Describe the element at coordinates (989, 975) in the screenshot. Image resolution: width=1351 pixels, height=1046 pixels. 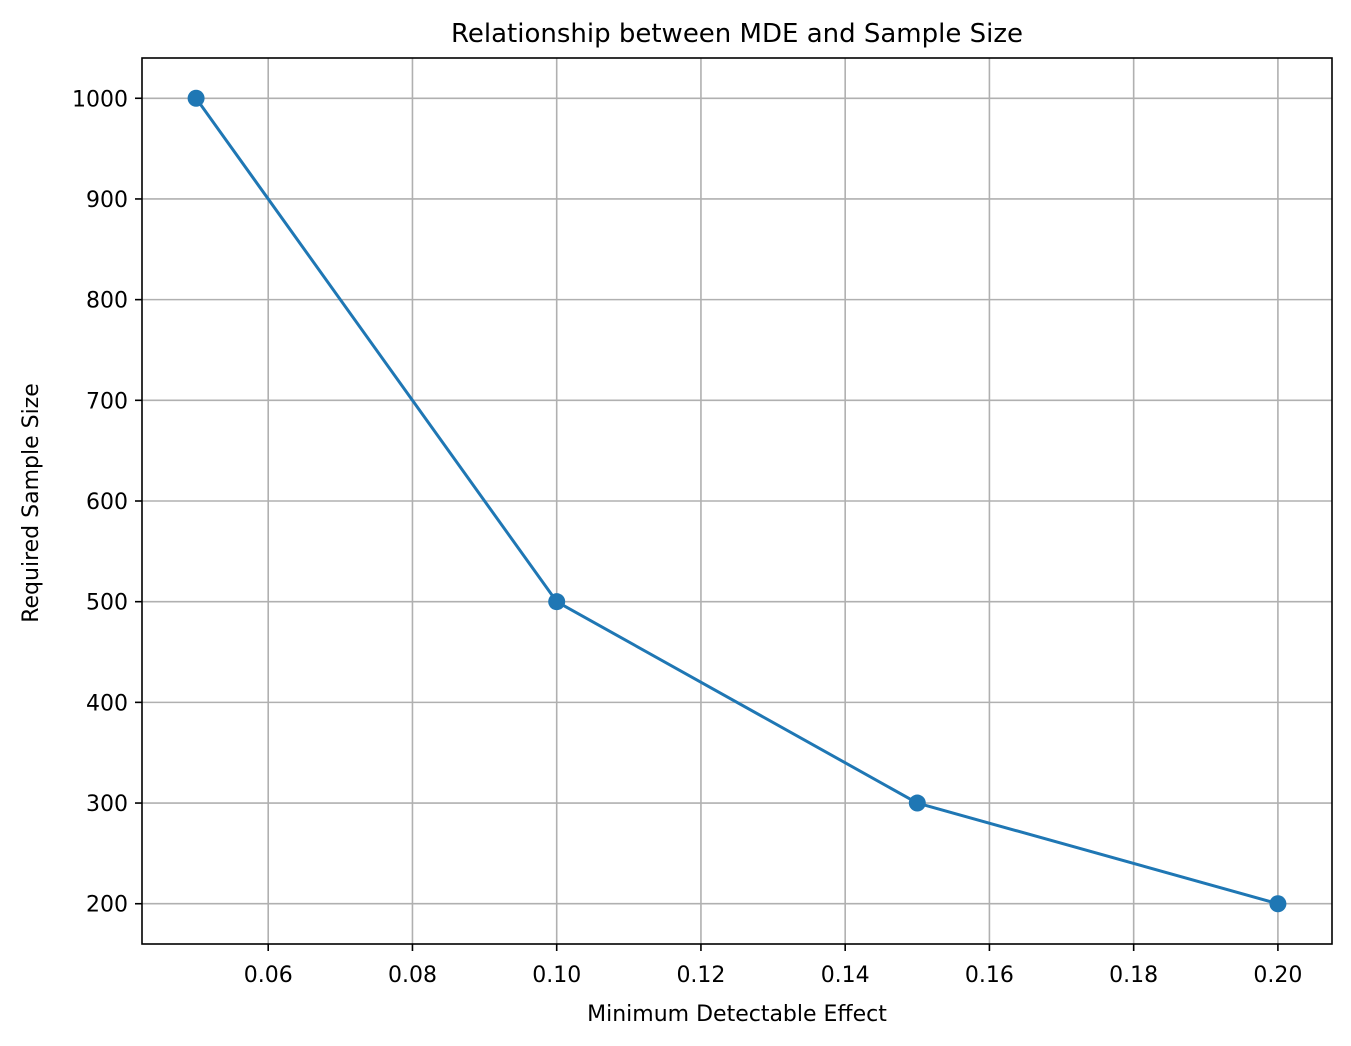
I see `x-tick-label: 0.16` at that location.